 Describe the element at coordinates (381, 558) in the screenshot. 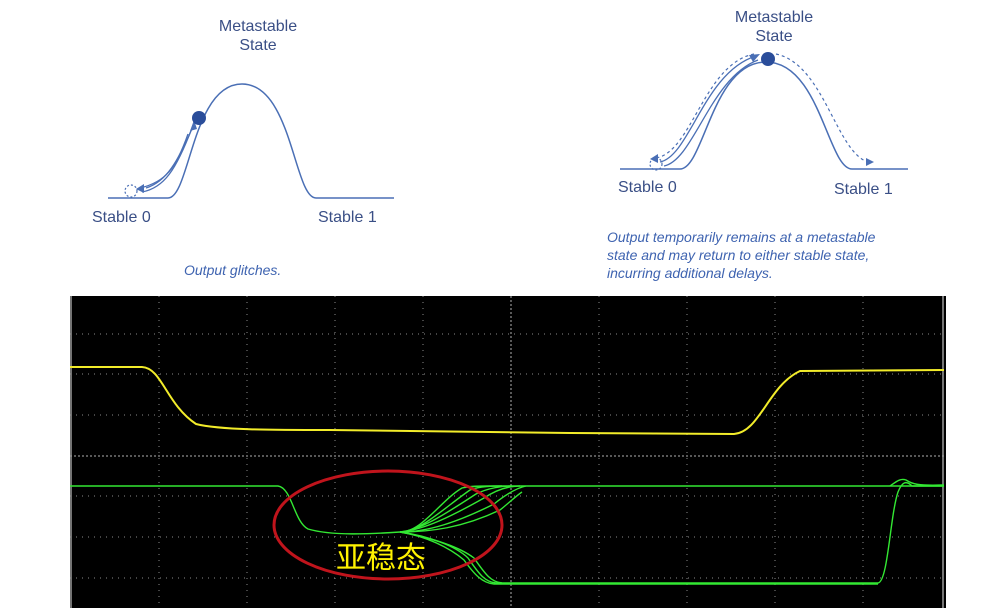

I see `metastability-annotation: 亚稳态` at that location.